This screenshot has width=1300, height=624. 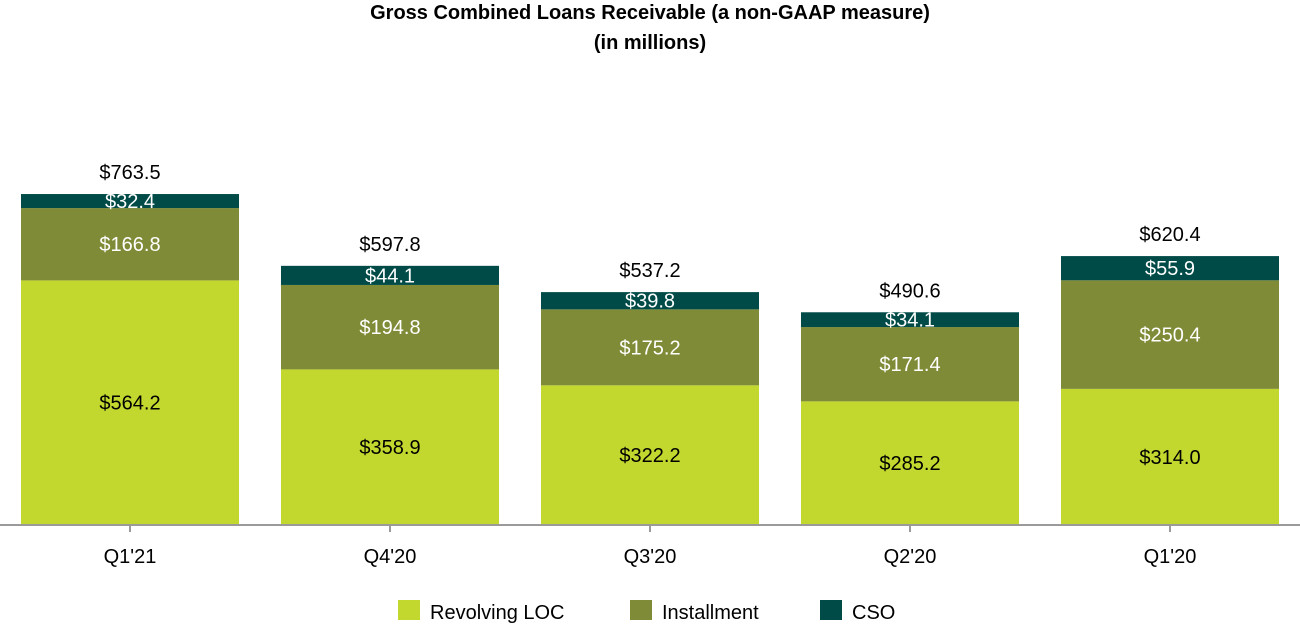 I want to click on data-label-cso-4: $55.9, so click(x=1170, y=269).